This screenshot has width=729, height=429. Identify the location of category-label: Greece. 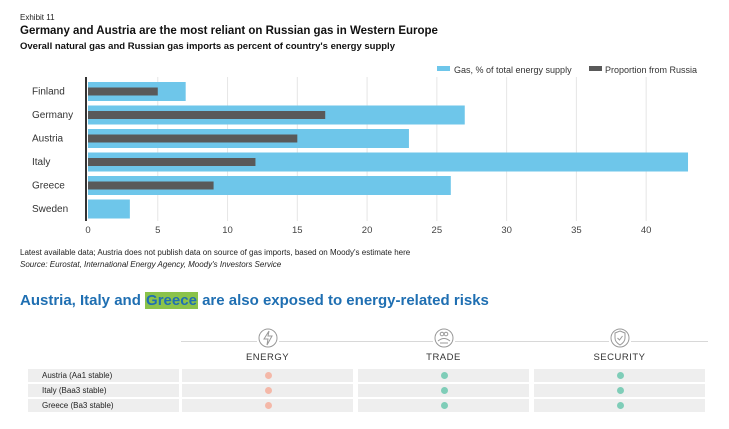
(48, 186).